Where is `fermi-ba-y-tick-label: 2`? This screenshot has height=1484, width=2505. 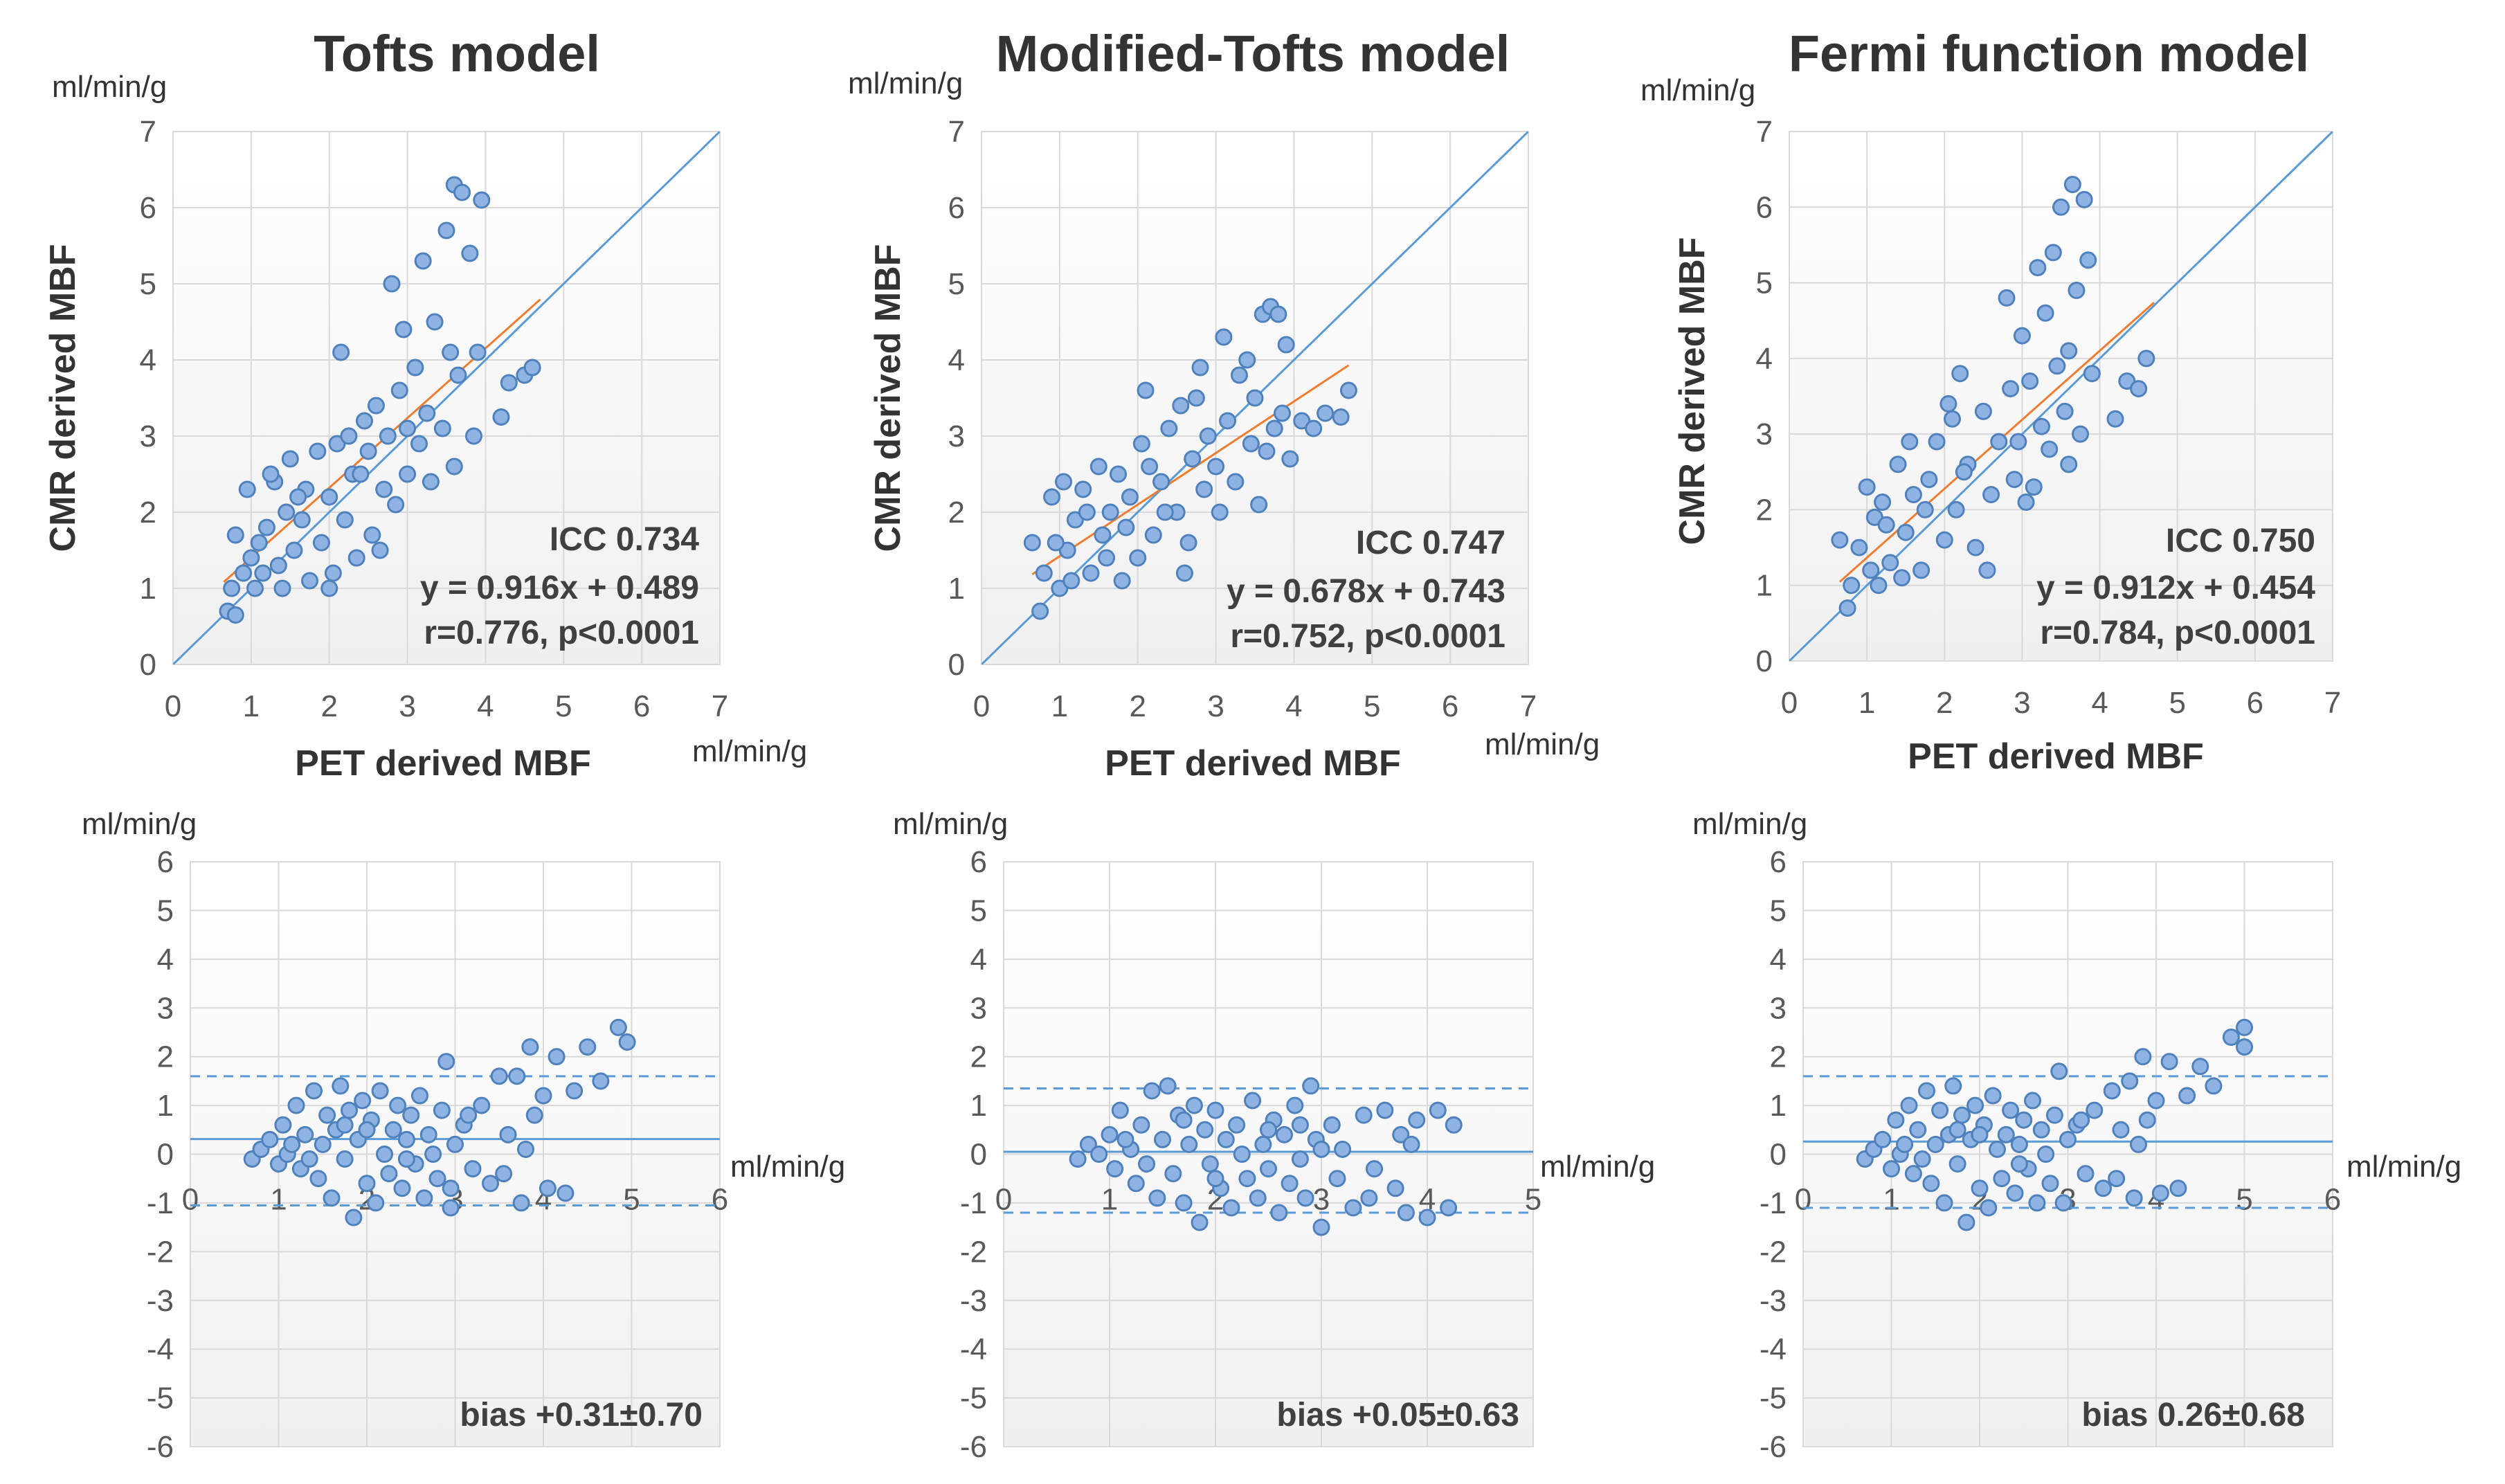 fermi-ba-y-tick-label: 2 is located at coordinates (1778, 1057).